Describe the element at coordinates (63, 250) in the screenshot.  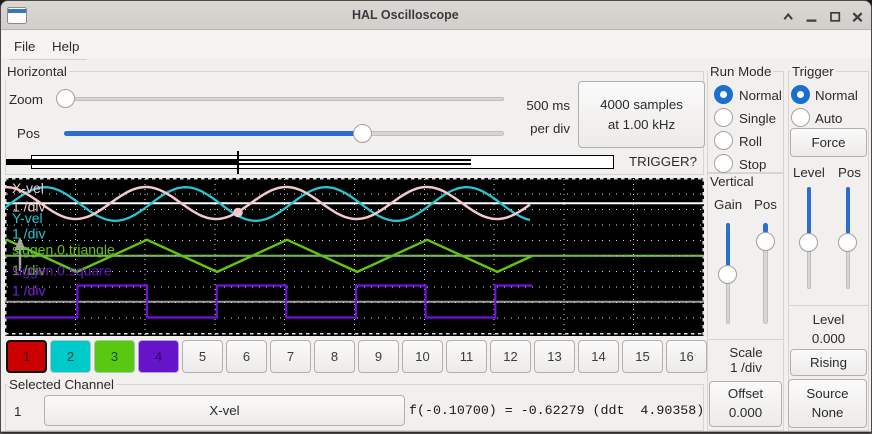
I see `svg-text: siggen.0.triangle` at that location.